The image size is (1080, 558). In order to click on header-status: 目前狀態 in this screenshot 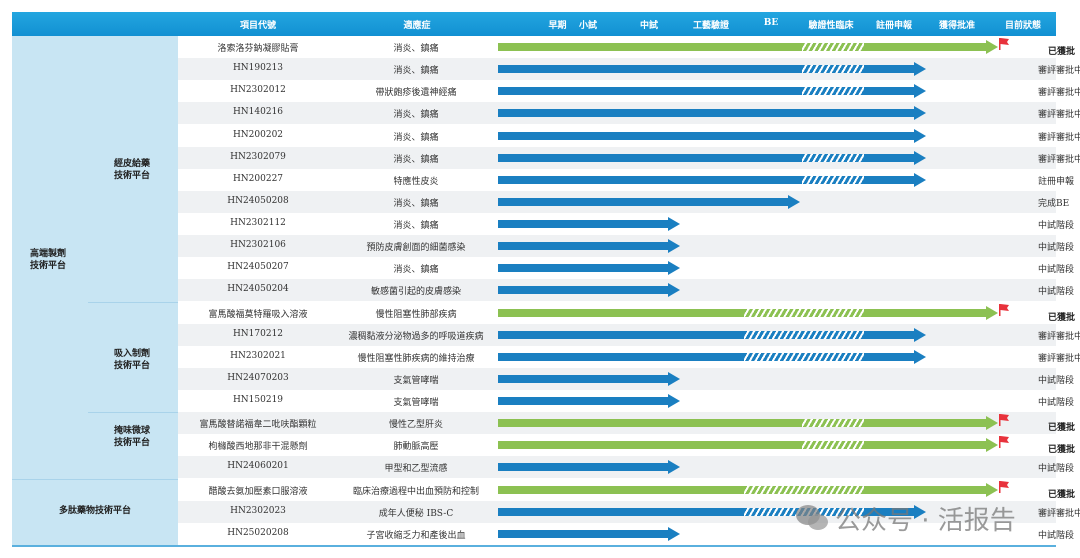, I will do `click(1023, 26)`.